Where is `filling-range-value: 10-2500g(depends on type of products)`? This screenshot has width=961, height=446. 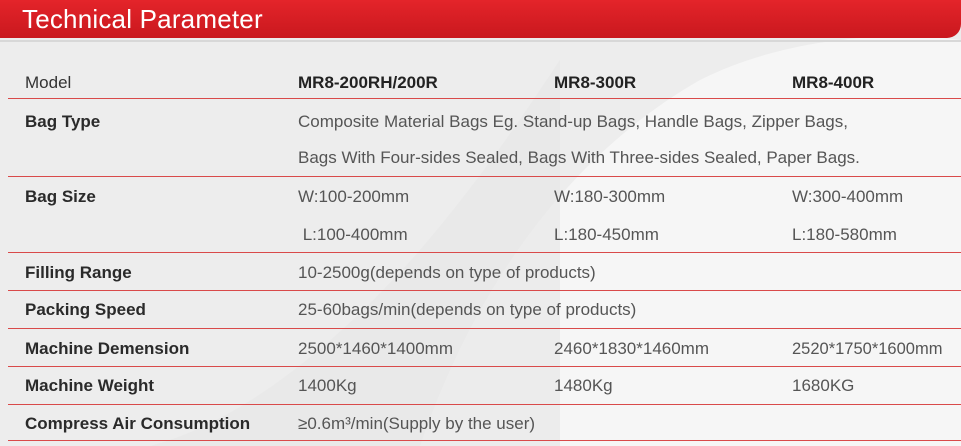 filling-range-value: 10-2500g(depends on type of products) is located at coordinates (447, 272).